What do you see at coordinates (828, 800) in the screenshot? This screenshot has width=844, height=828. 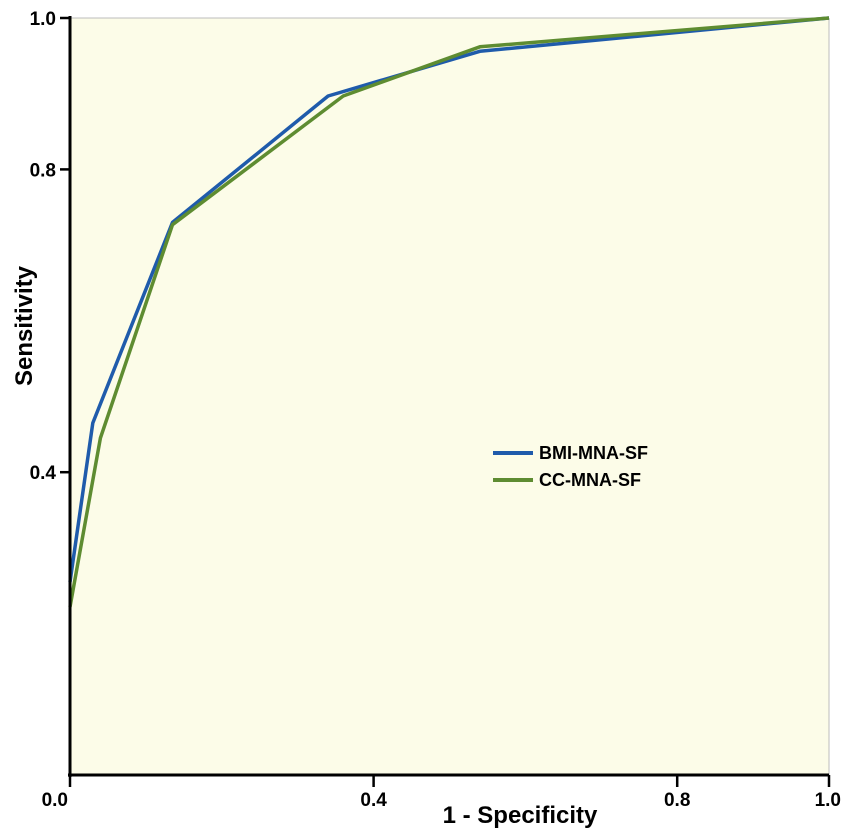 I see `x-tick-label: 1.0` at bounding box center [828, 800].